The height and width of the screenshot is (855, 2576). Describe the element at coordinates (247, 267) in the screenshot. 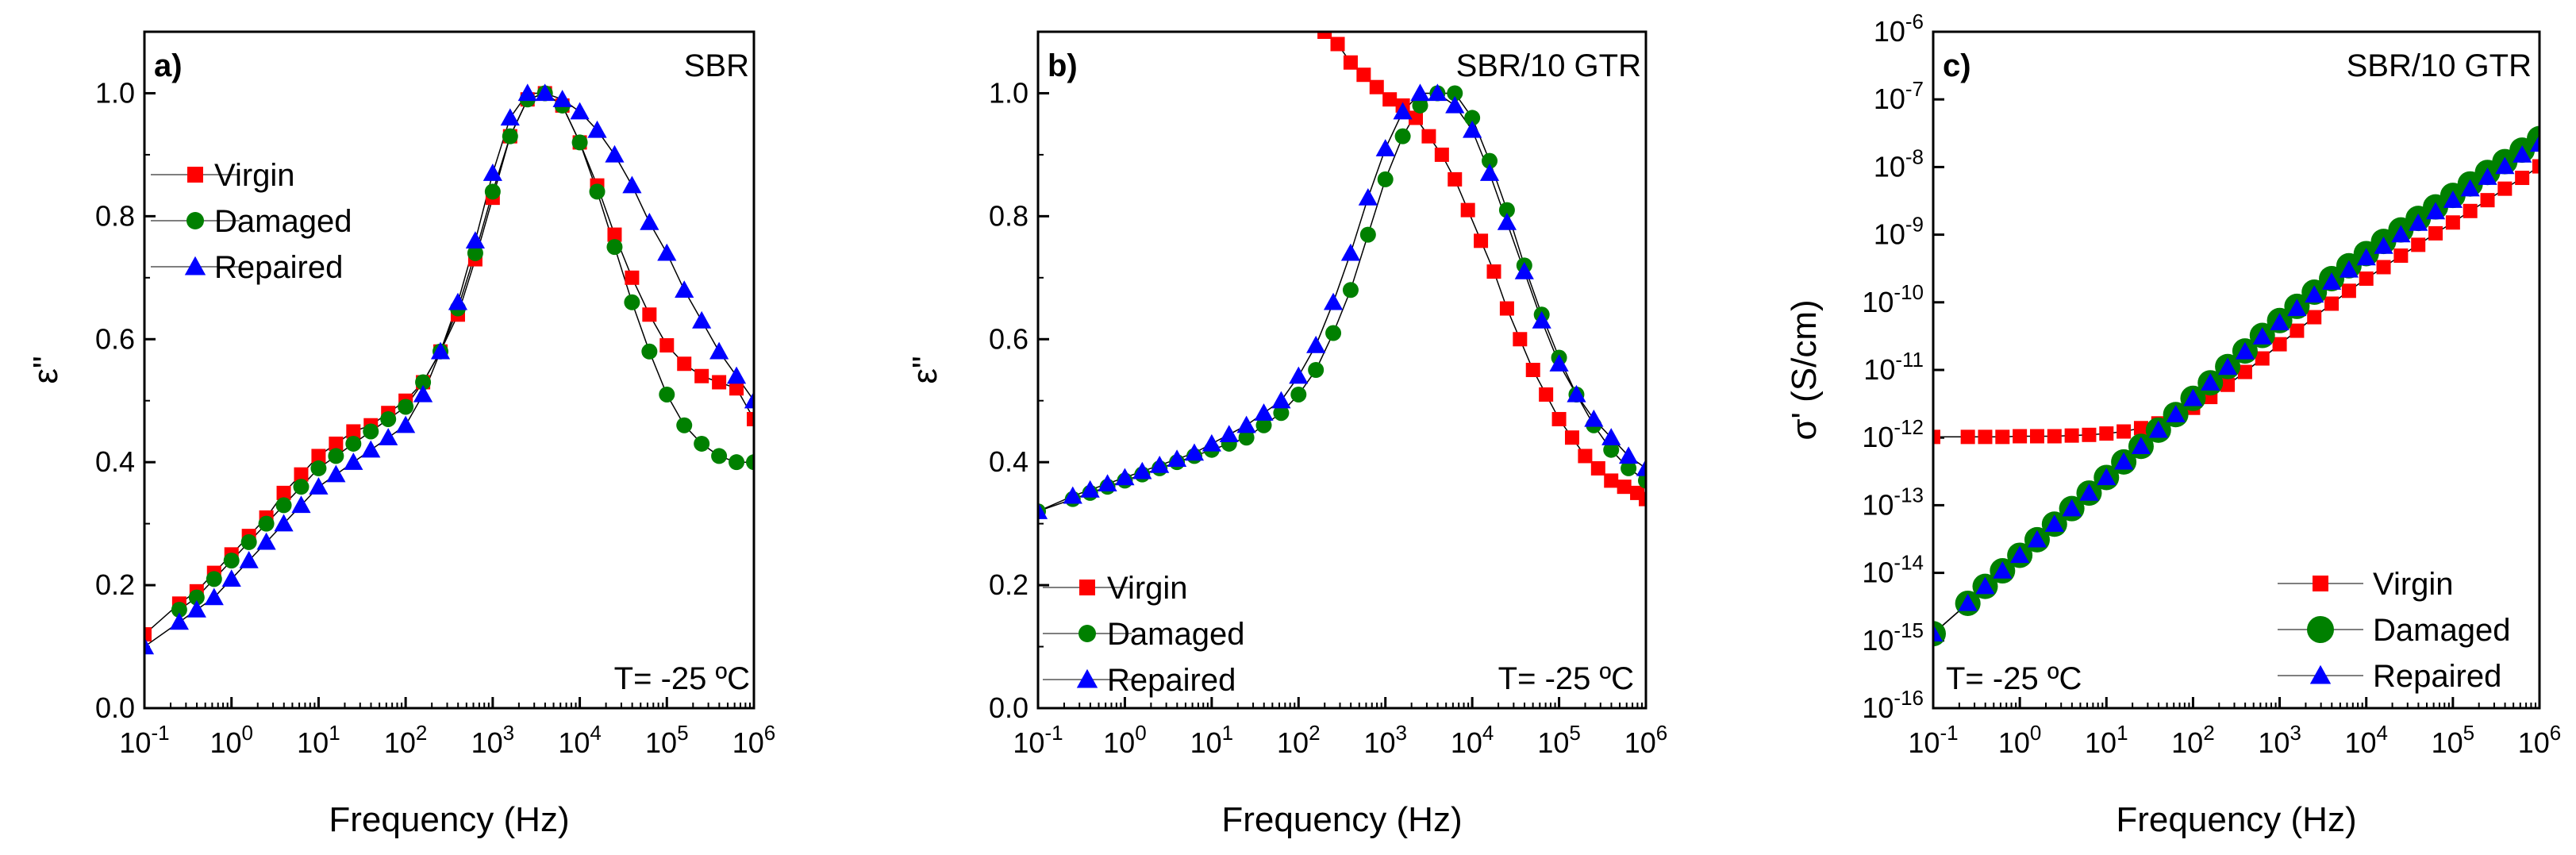

I see `legend-item-repaired: Repaired` at that location.